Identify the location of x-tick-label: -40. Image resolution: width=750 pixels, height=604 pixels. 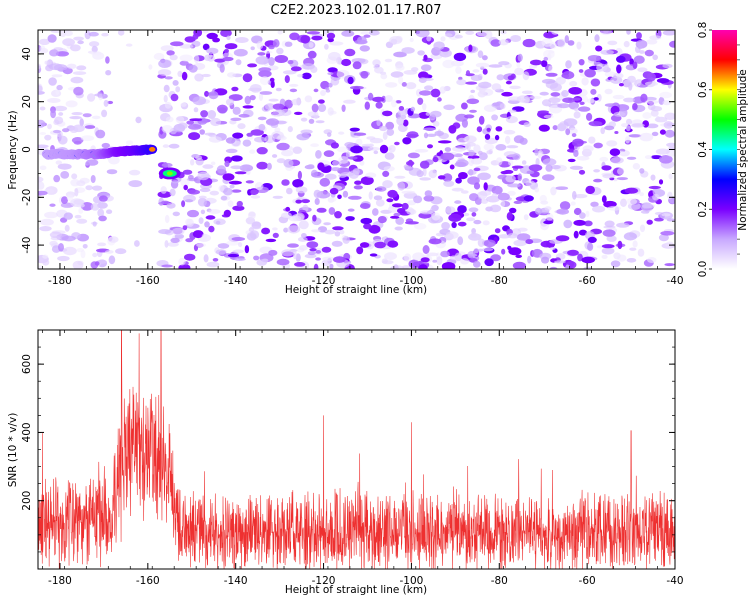
(674, 281).